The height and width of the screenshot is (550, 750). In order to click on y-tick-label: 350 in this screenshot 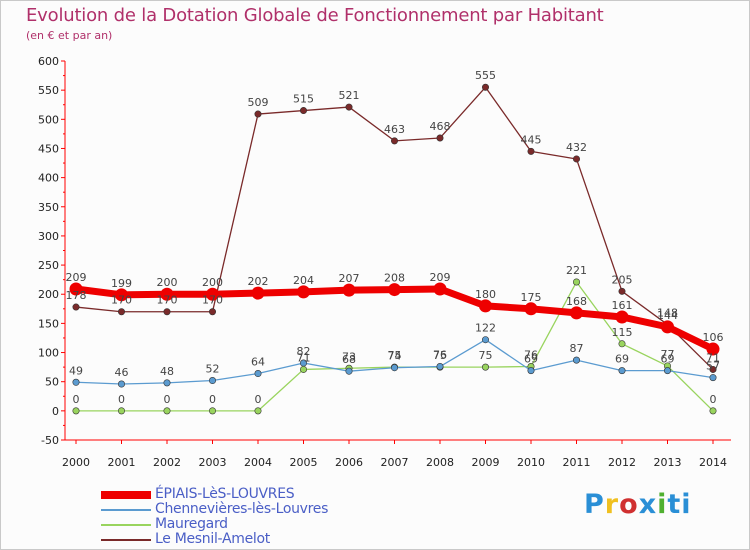, I will do `click(48, 207)`.